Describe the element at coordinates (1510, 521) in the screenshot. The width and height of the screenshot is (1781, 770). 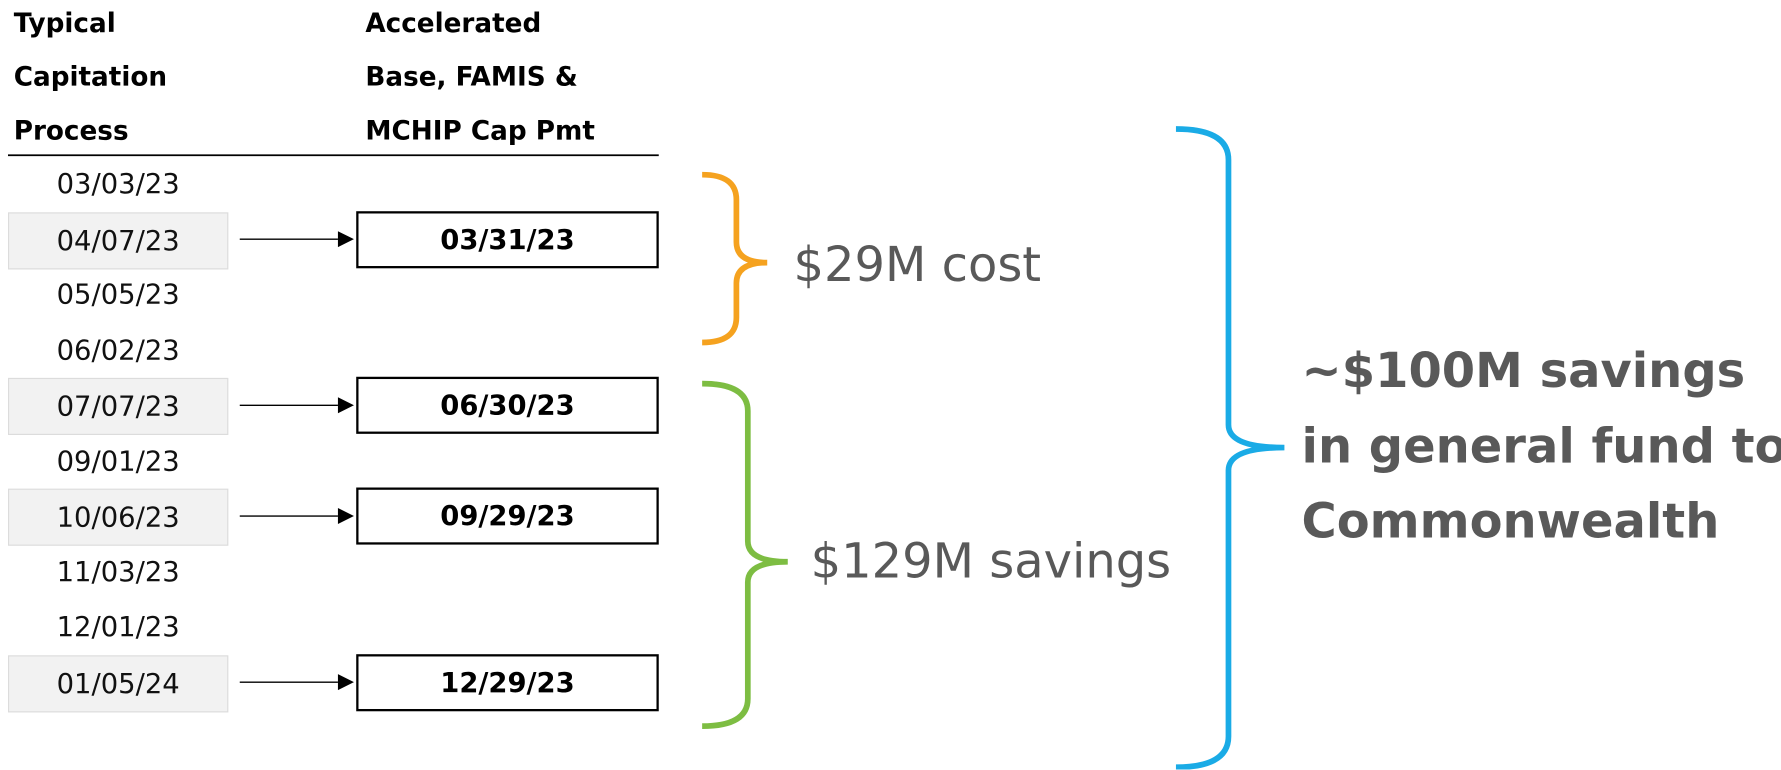
I see `total-line: Commonwealth` at that location.